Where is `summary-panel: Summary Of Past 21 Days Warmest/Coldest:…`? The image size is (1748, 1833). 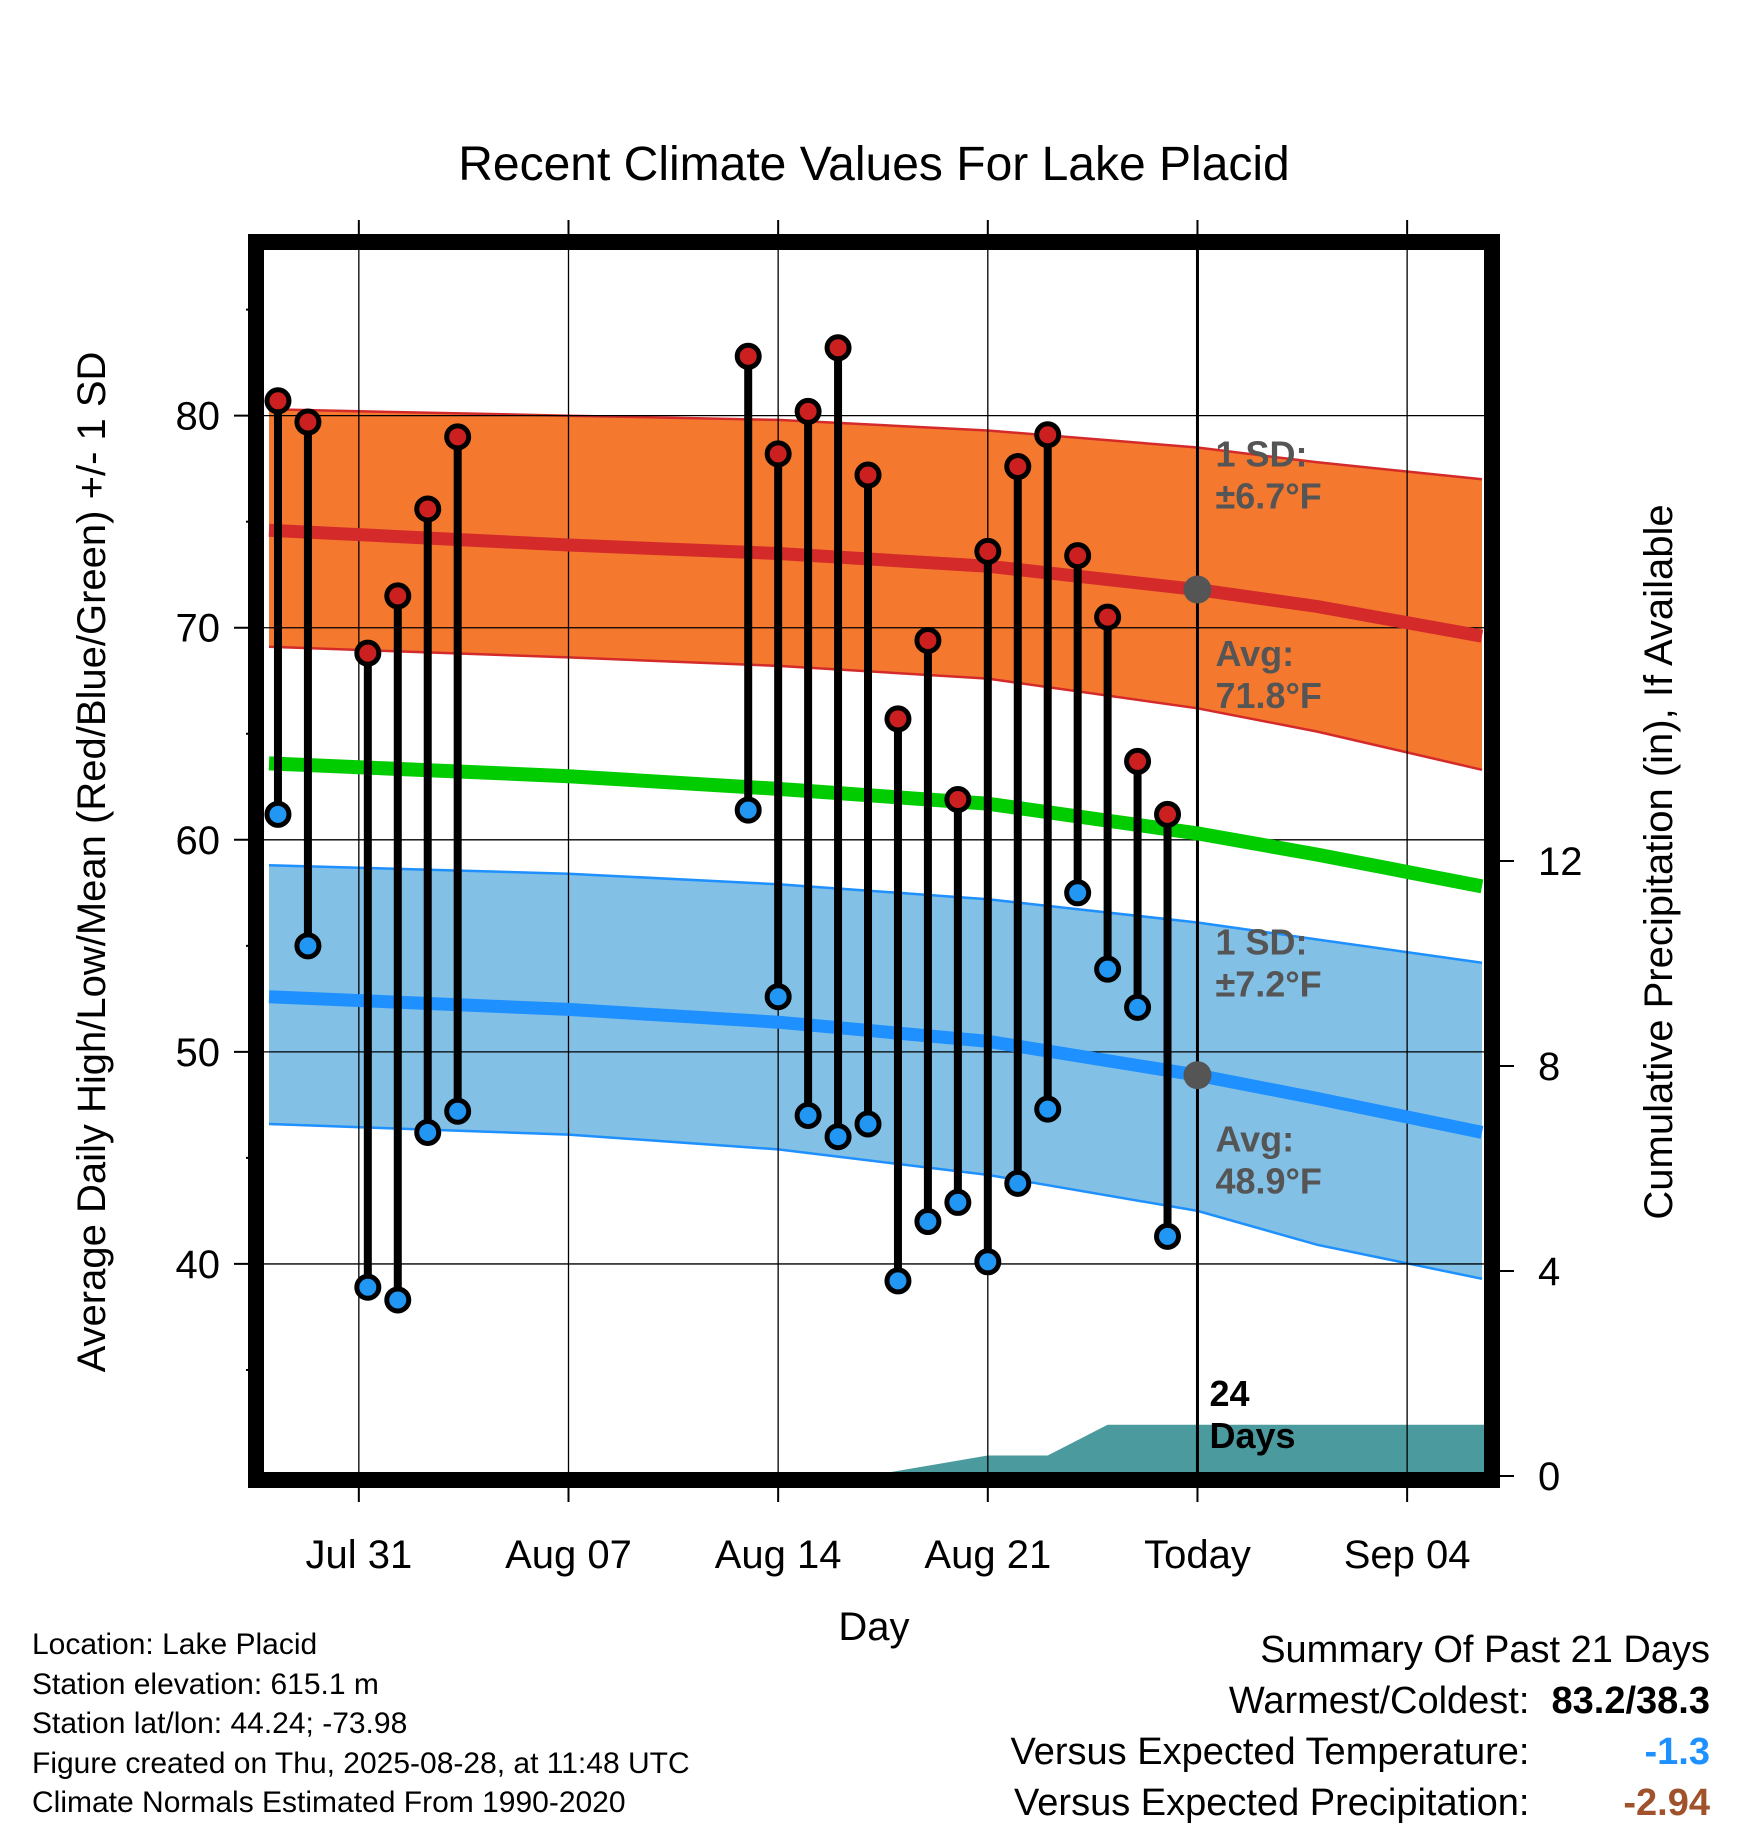
summary-panel: Summary Of Past 21 Days Warmest/Coldest:… is located at coordinates (1360, 1727).